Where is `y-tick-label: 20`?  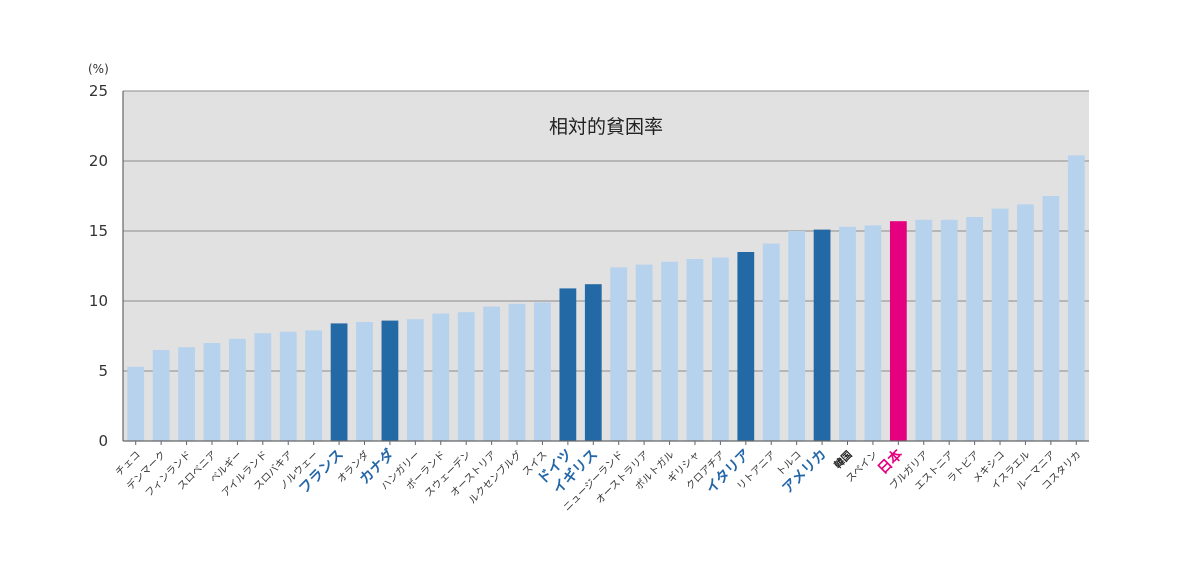
y-tick-label: 20 is located at coordinates (98, 161).